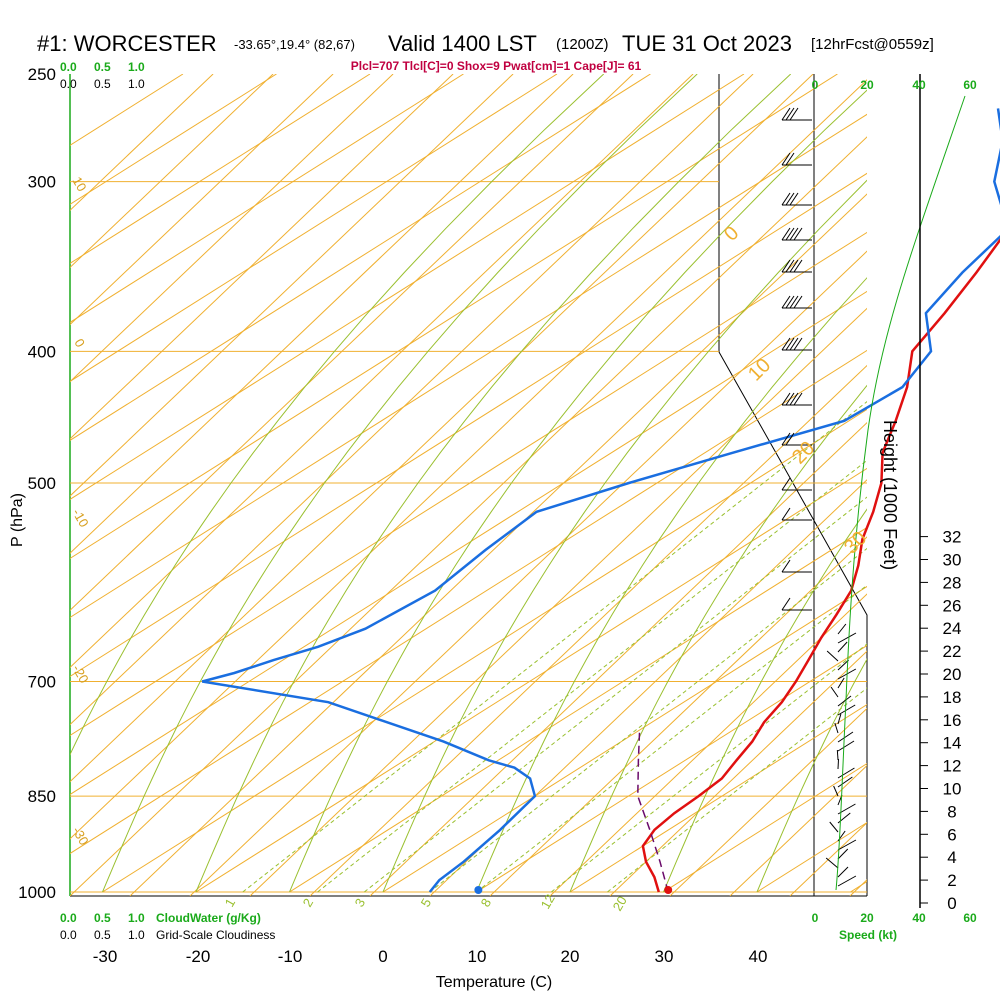 The image size is (1000, 1000). I want to click on mixing-ratio-line, so click(671, 738).